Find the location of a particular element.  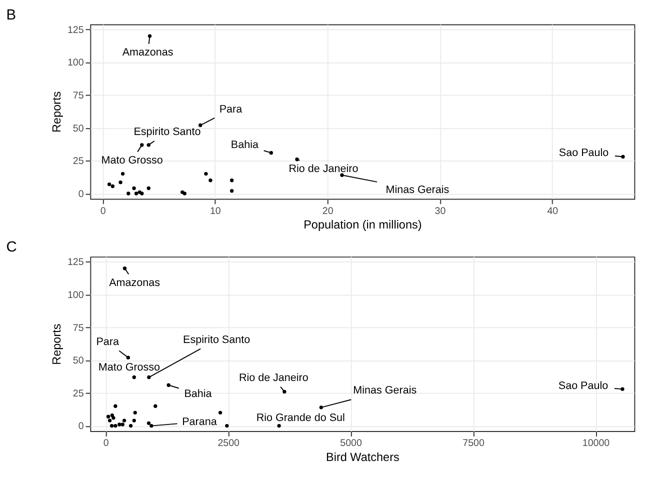

x-tick-label: 20 is located at coordinates (328, 211).